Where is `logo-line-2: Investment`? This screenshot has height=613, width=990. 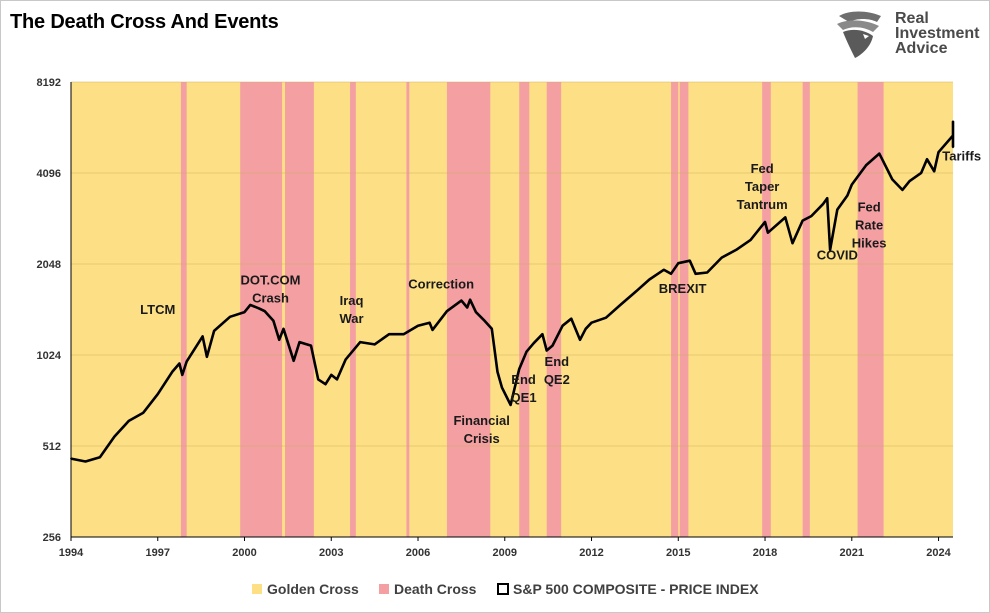 logo-line-2: Investment is located at coordinates (937, 33).